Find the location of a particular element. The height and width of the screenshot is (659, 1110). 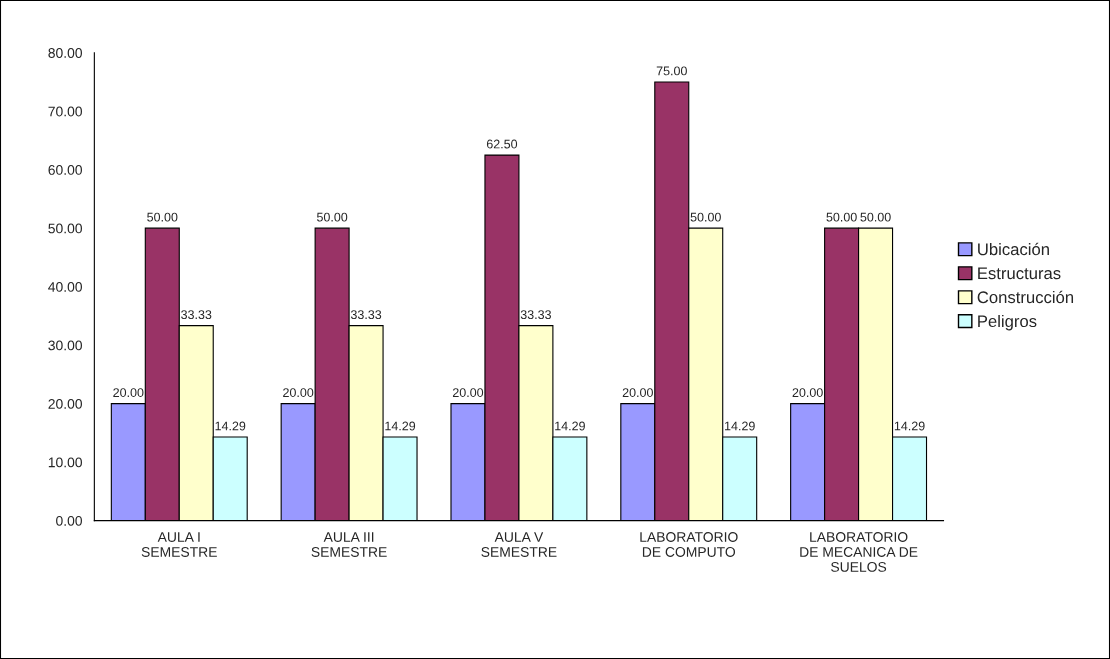

y-tick-label: 40.00 is located at coordinates (65, 287).